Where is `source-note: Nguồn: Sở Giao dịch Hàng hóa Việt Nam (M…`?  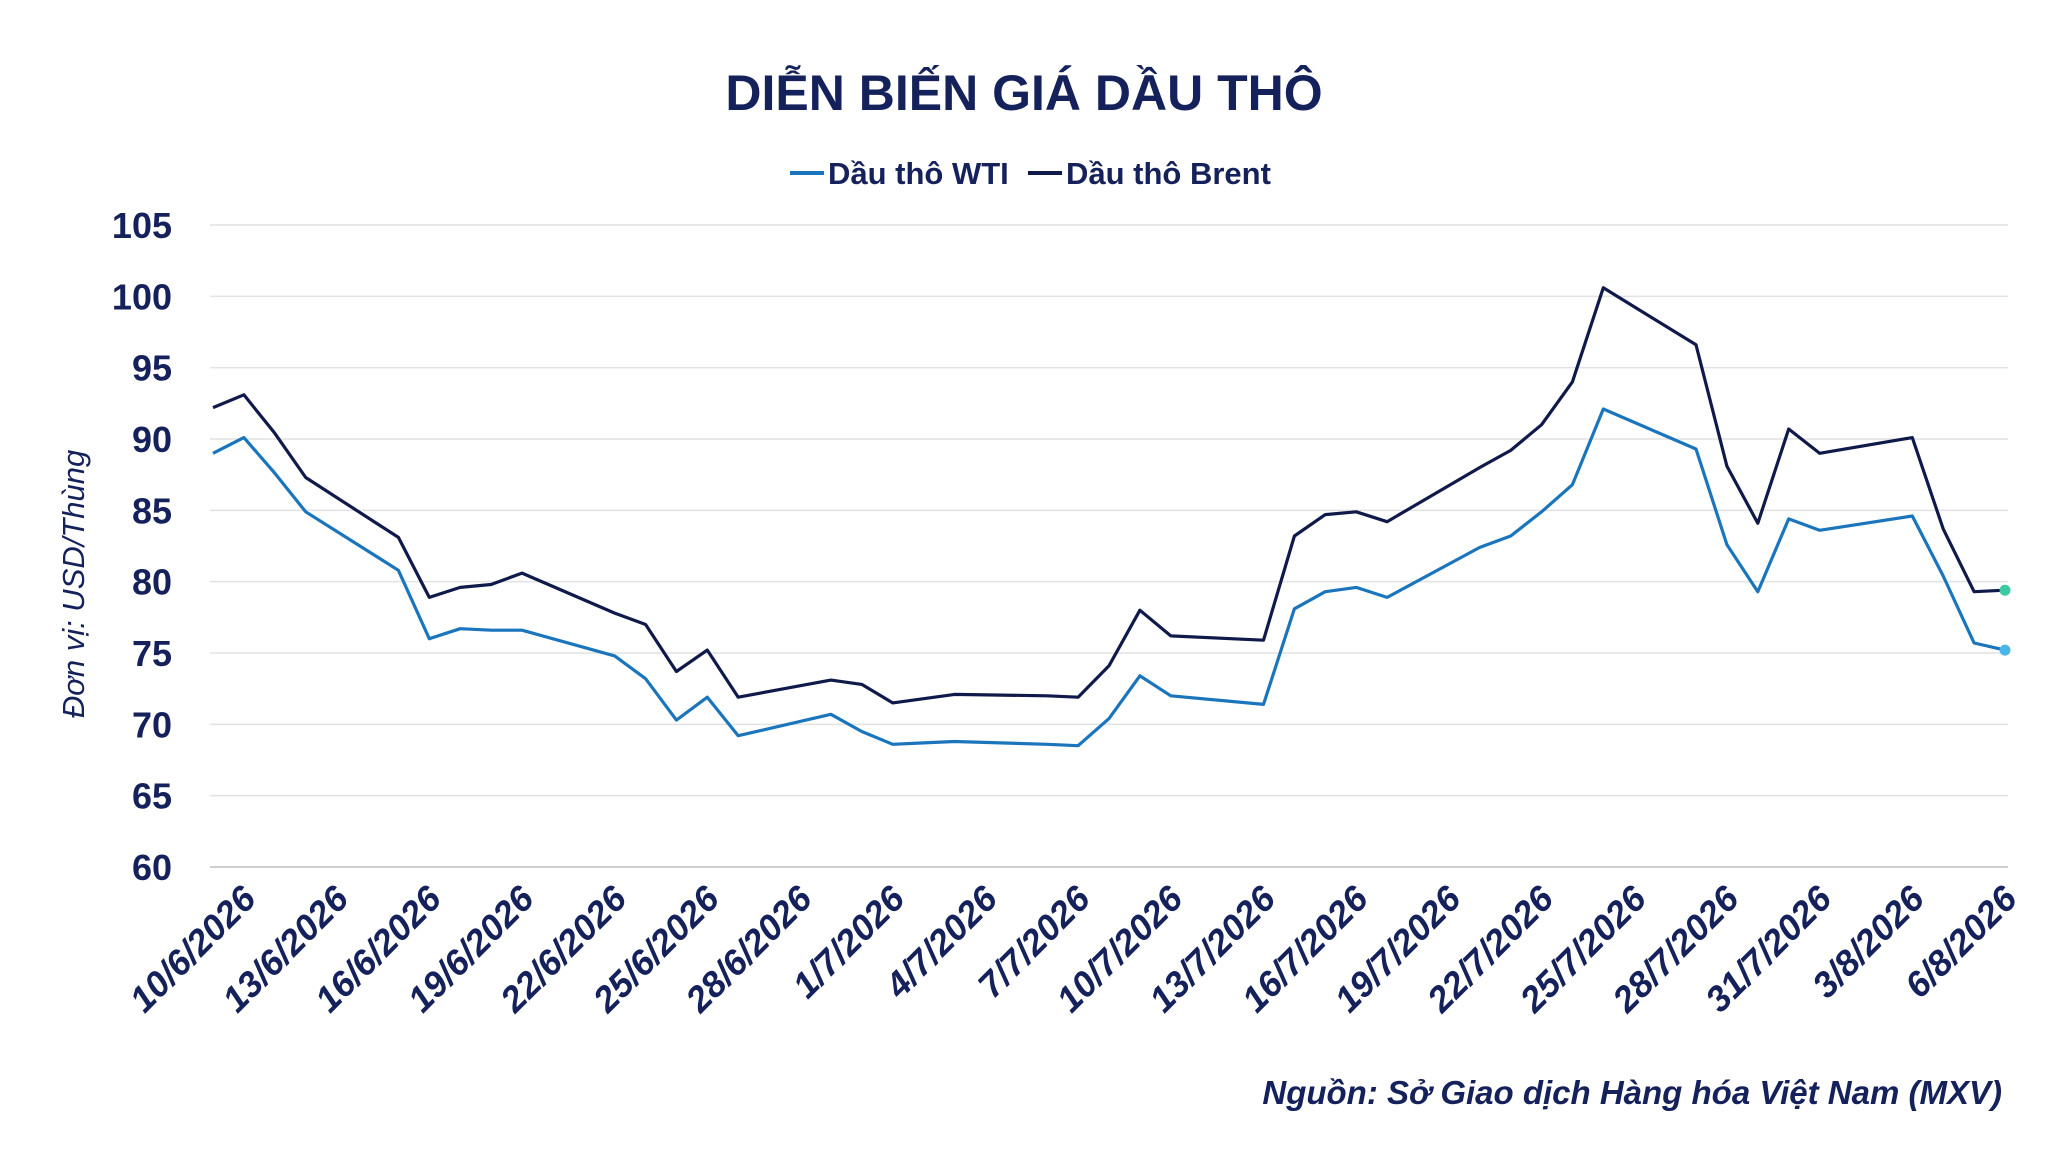 source-note: Nguồn: Sở Giao dịch Hàng hóa Việt Nam (M… is located at coordinates (1632, 1092).